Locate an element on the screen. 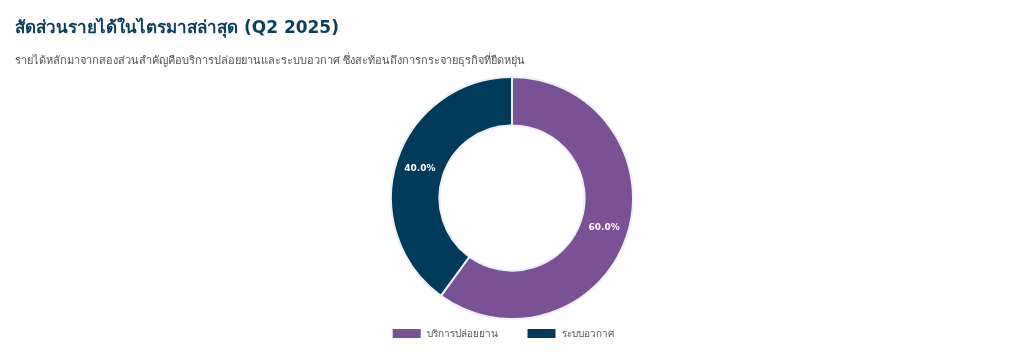 Image resolution: width=1024 pixels, height=357 pixels. text: รายได้หลักมาจากสองส่วนสำคัญคือบริการปล่อยยานและระบบอวกาศ ซึ่งสะท้อนถึงการกระจายธุรกิจที่ยืดหยุ่น is located at coordinates (270, 59).